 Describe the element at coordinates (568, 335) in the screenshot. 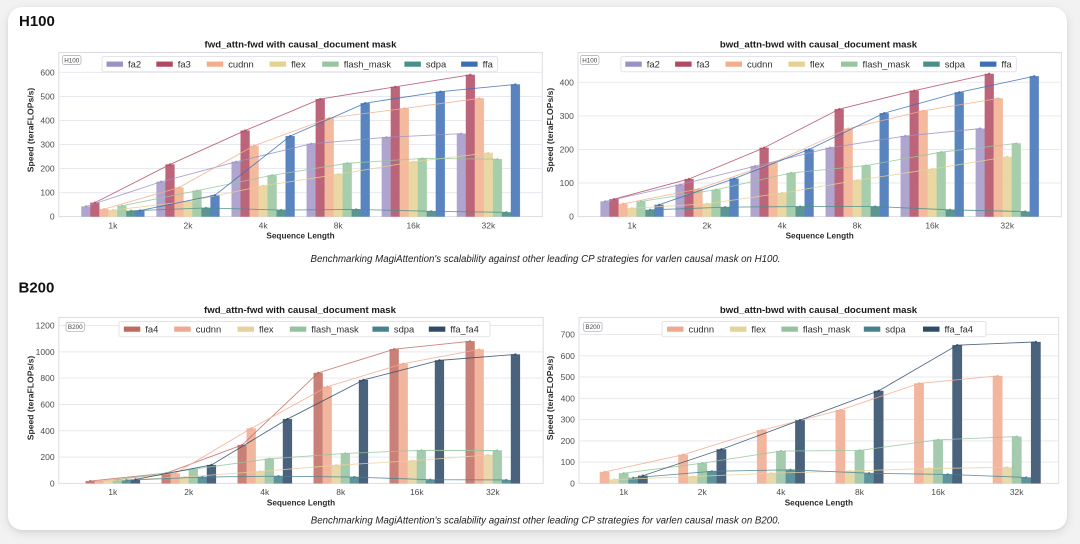

I see `svg-text: 700` at that location.